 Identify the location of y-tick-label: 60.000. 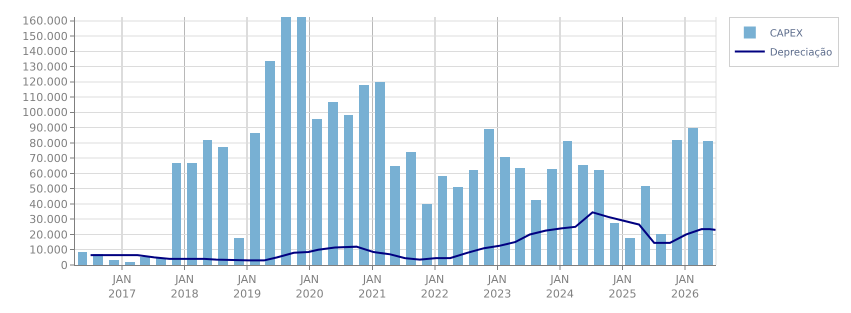
(48, 173).